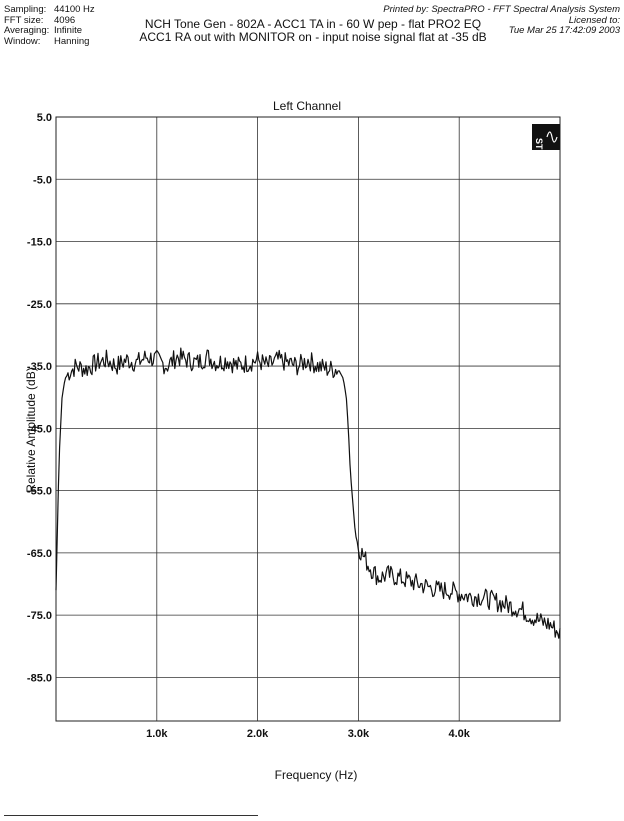  What do you see at coordinates (22, 41) in the screenshot?
I see `window-key: Window:` at bounding box center [22, 41].